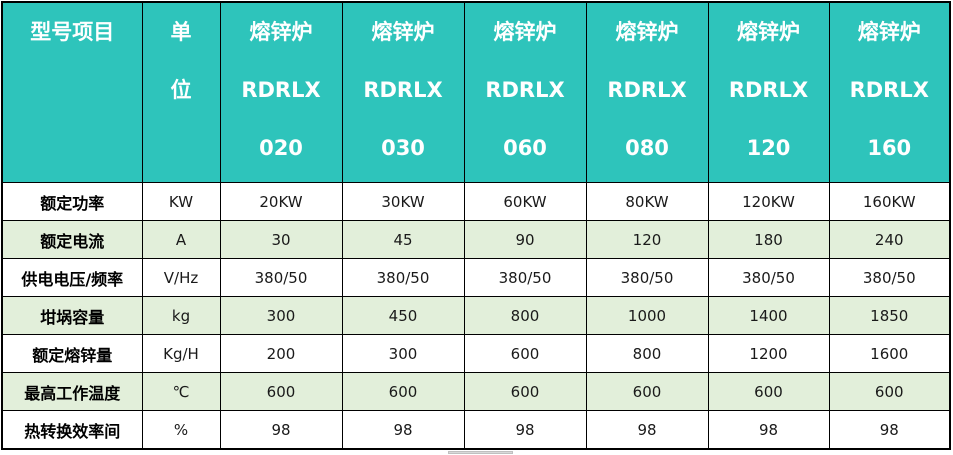  Describe the element at coordinates (72, 430) in the screenshot. I see `row-label: 热转换效率间` at that location.